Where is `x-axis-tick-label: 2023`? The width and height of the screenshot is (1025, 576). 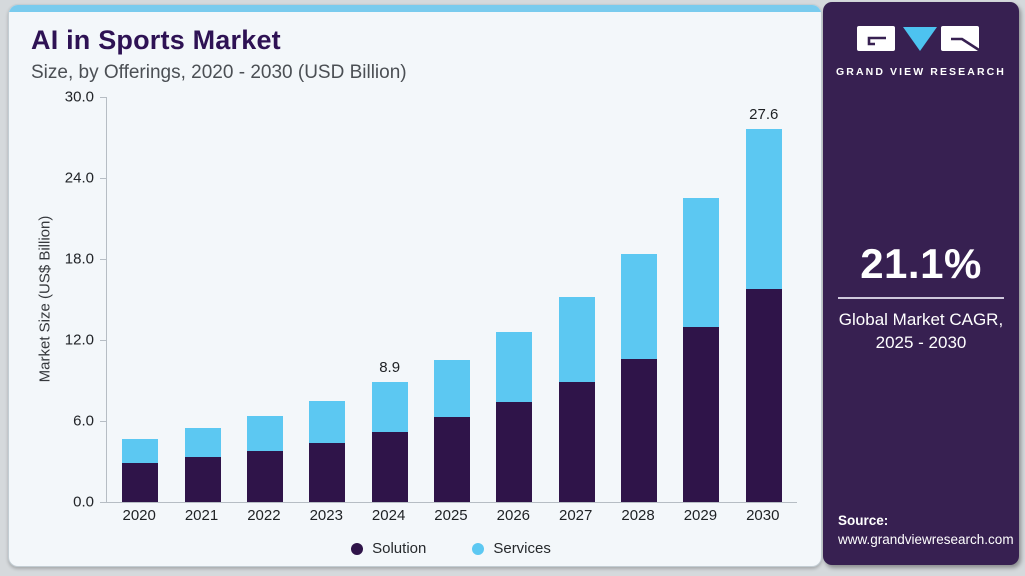 x-axis-tick-label: 2023 is located at coordinates (326, 515).